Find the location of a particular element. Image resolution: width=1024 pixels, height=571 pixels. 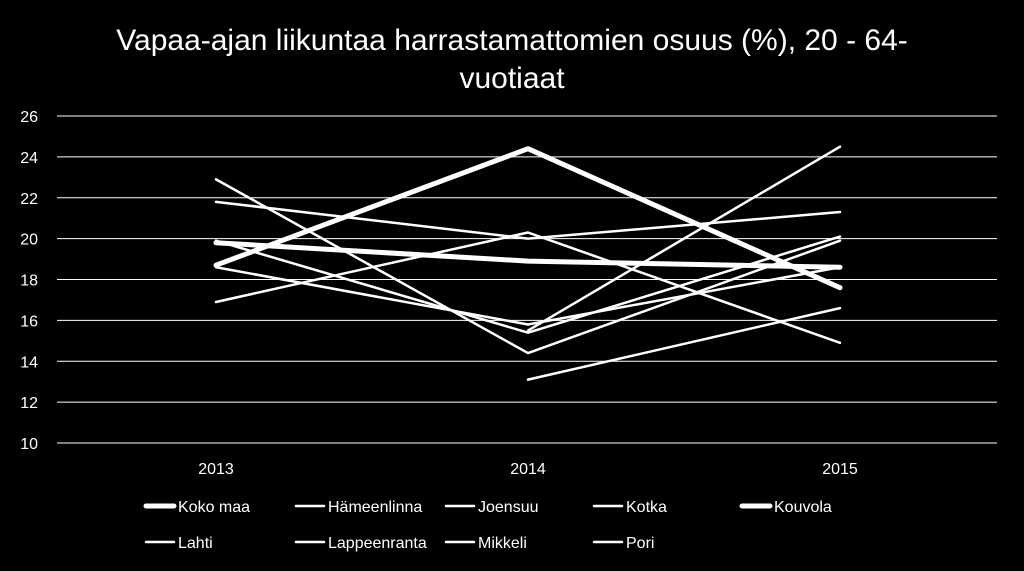

series-line-joensuu is located at coordinates (528, 284).